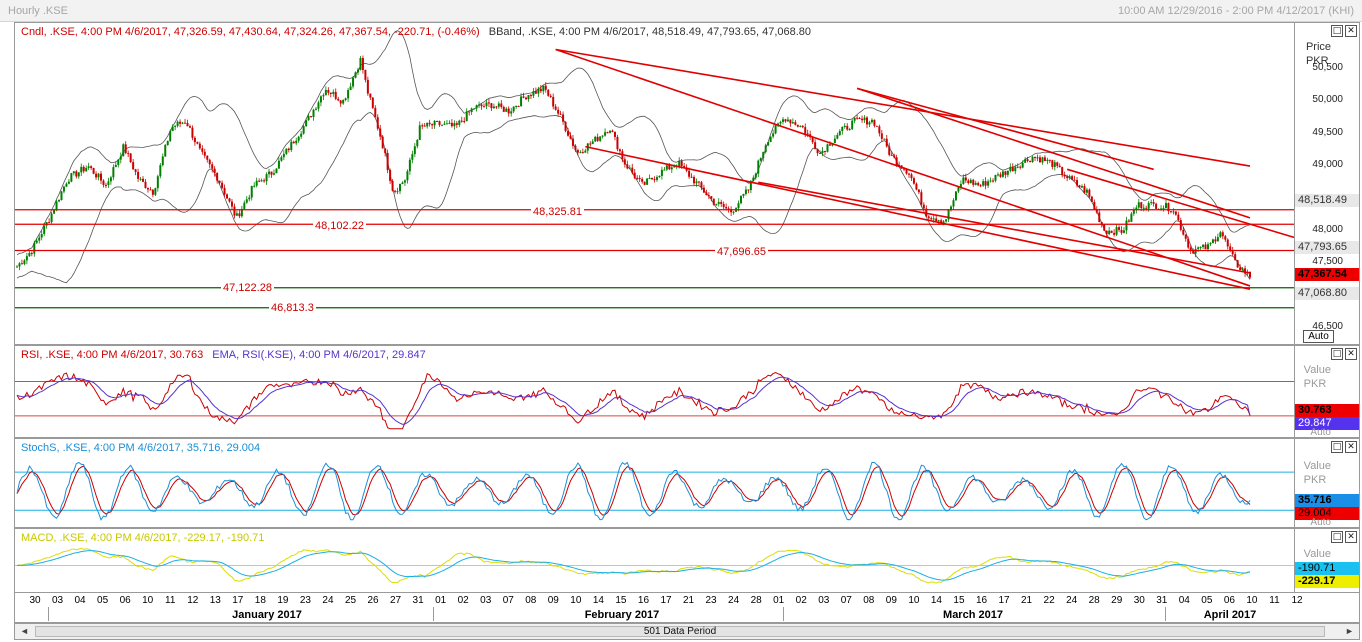 This screenshot has width=1362, height=642. What do you see at coordinates (1349, 631) in the screenshot?
I see `scroll-right-icon: ►` at bounding box center [1349, 631].